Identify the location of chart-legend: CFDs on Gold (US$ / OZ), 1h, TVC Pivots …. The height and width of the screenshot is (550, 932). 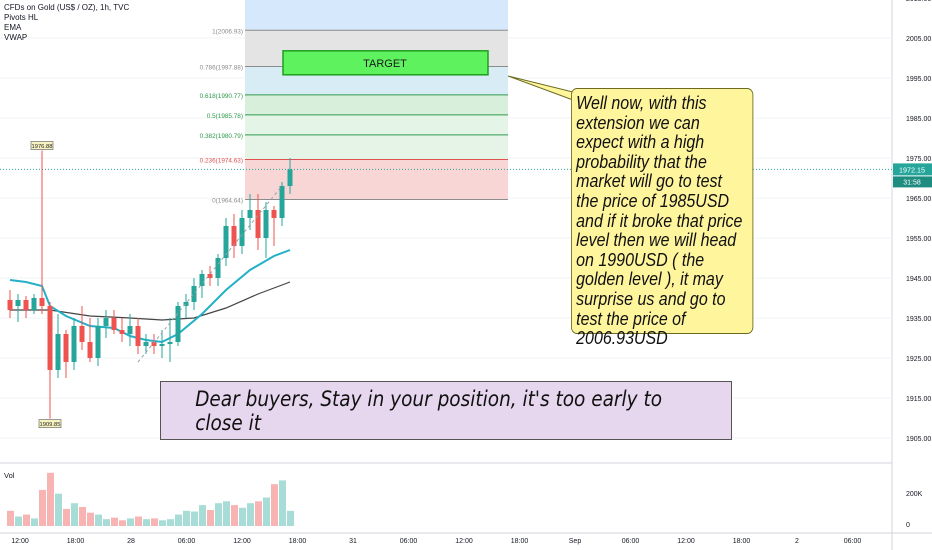
(66, 23).